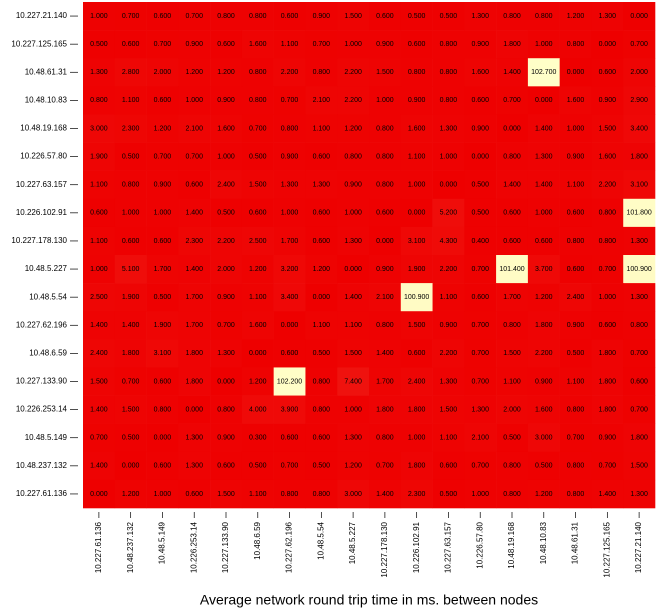 The image size is (659, 614). Describe the element at coordinates (98, 547) in the screenshot. I see `x-tick-label: 10.227.61.136` at that location.